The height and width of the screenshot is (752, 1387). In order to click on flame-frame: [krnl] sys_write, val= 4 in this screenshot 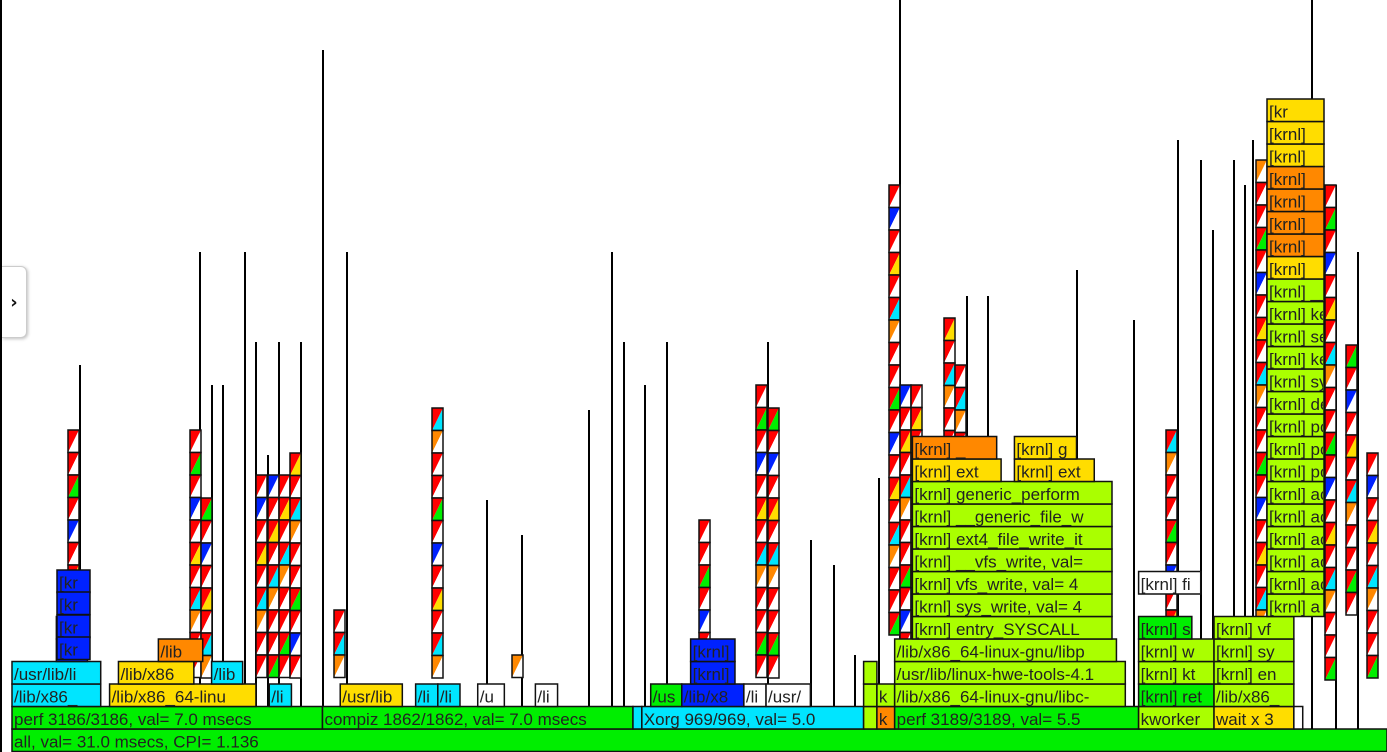, I will do `click(1012, 605)`.